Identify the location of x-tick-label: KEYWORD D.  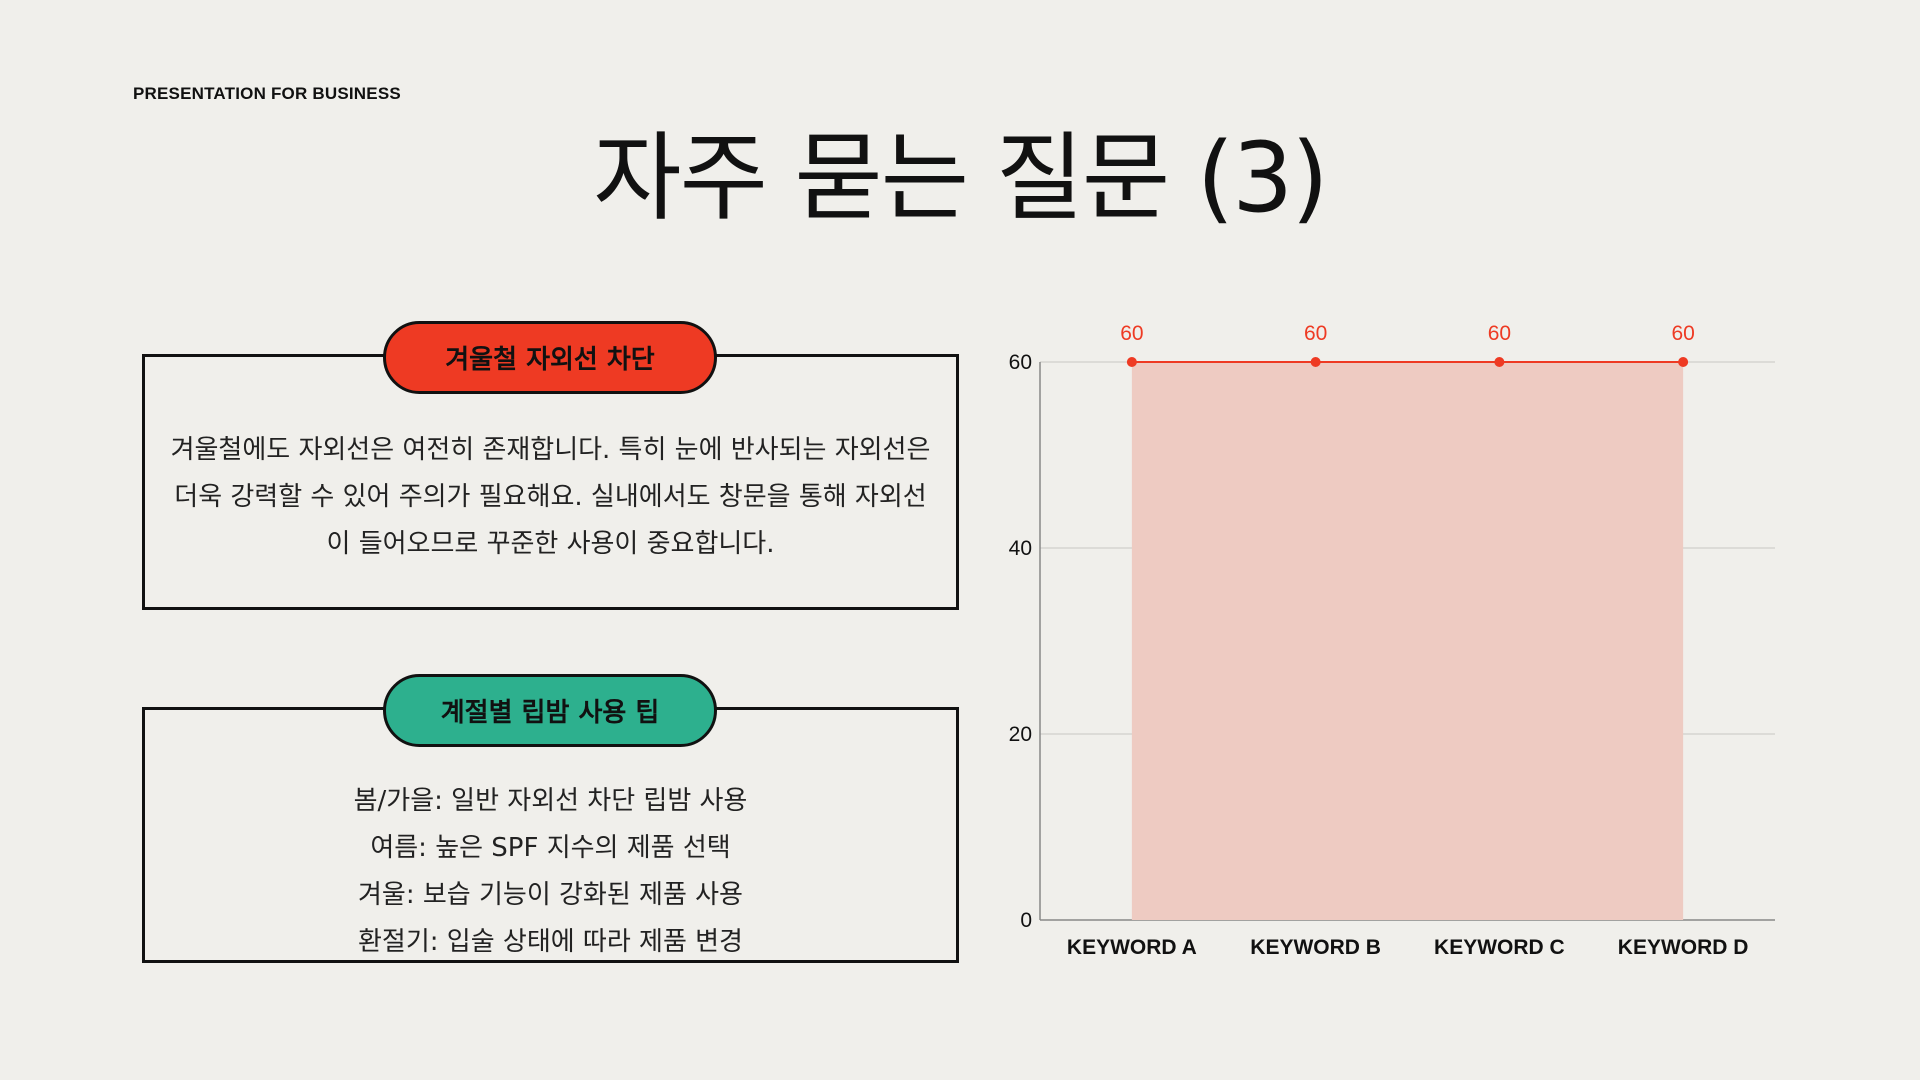
(1683, 947).